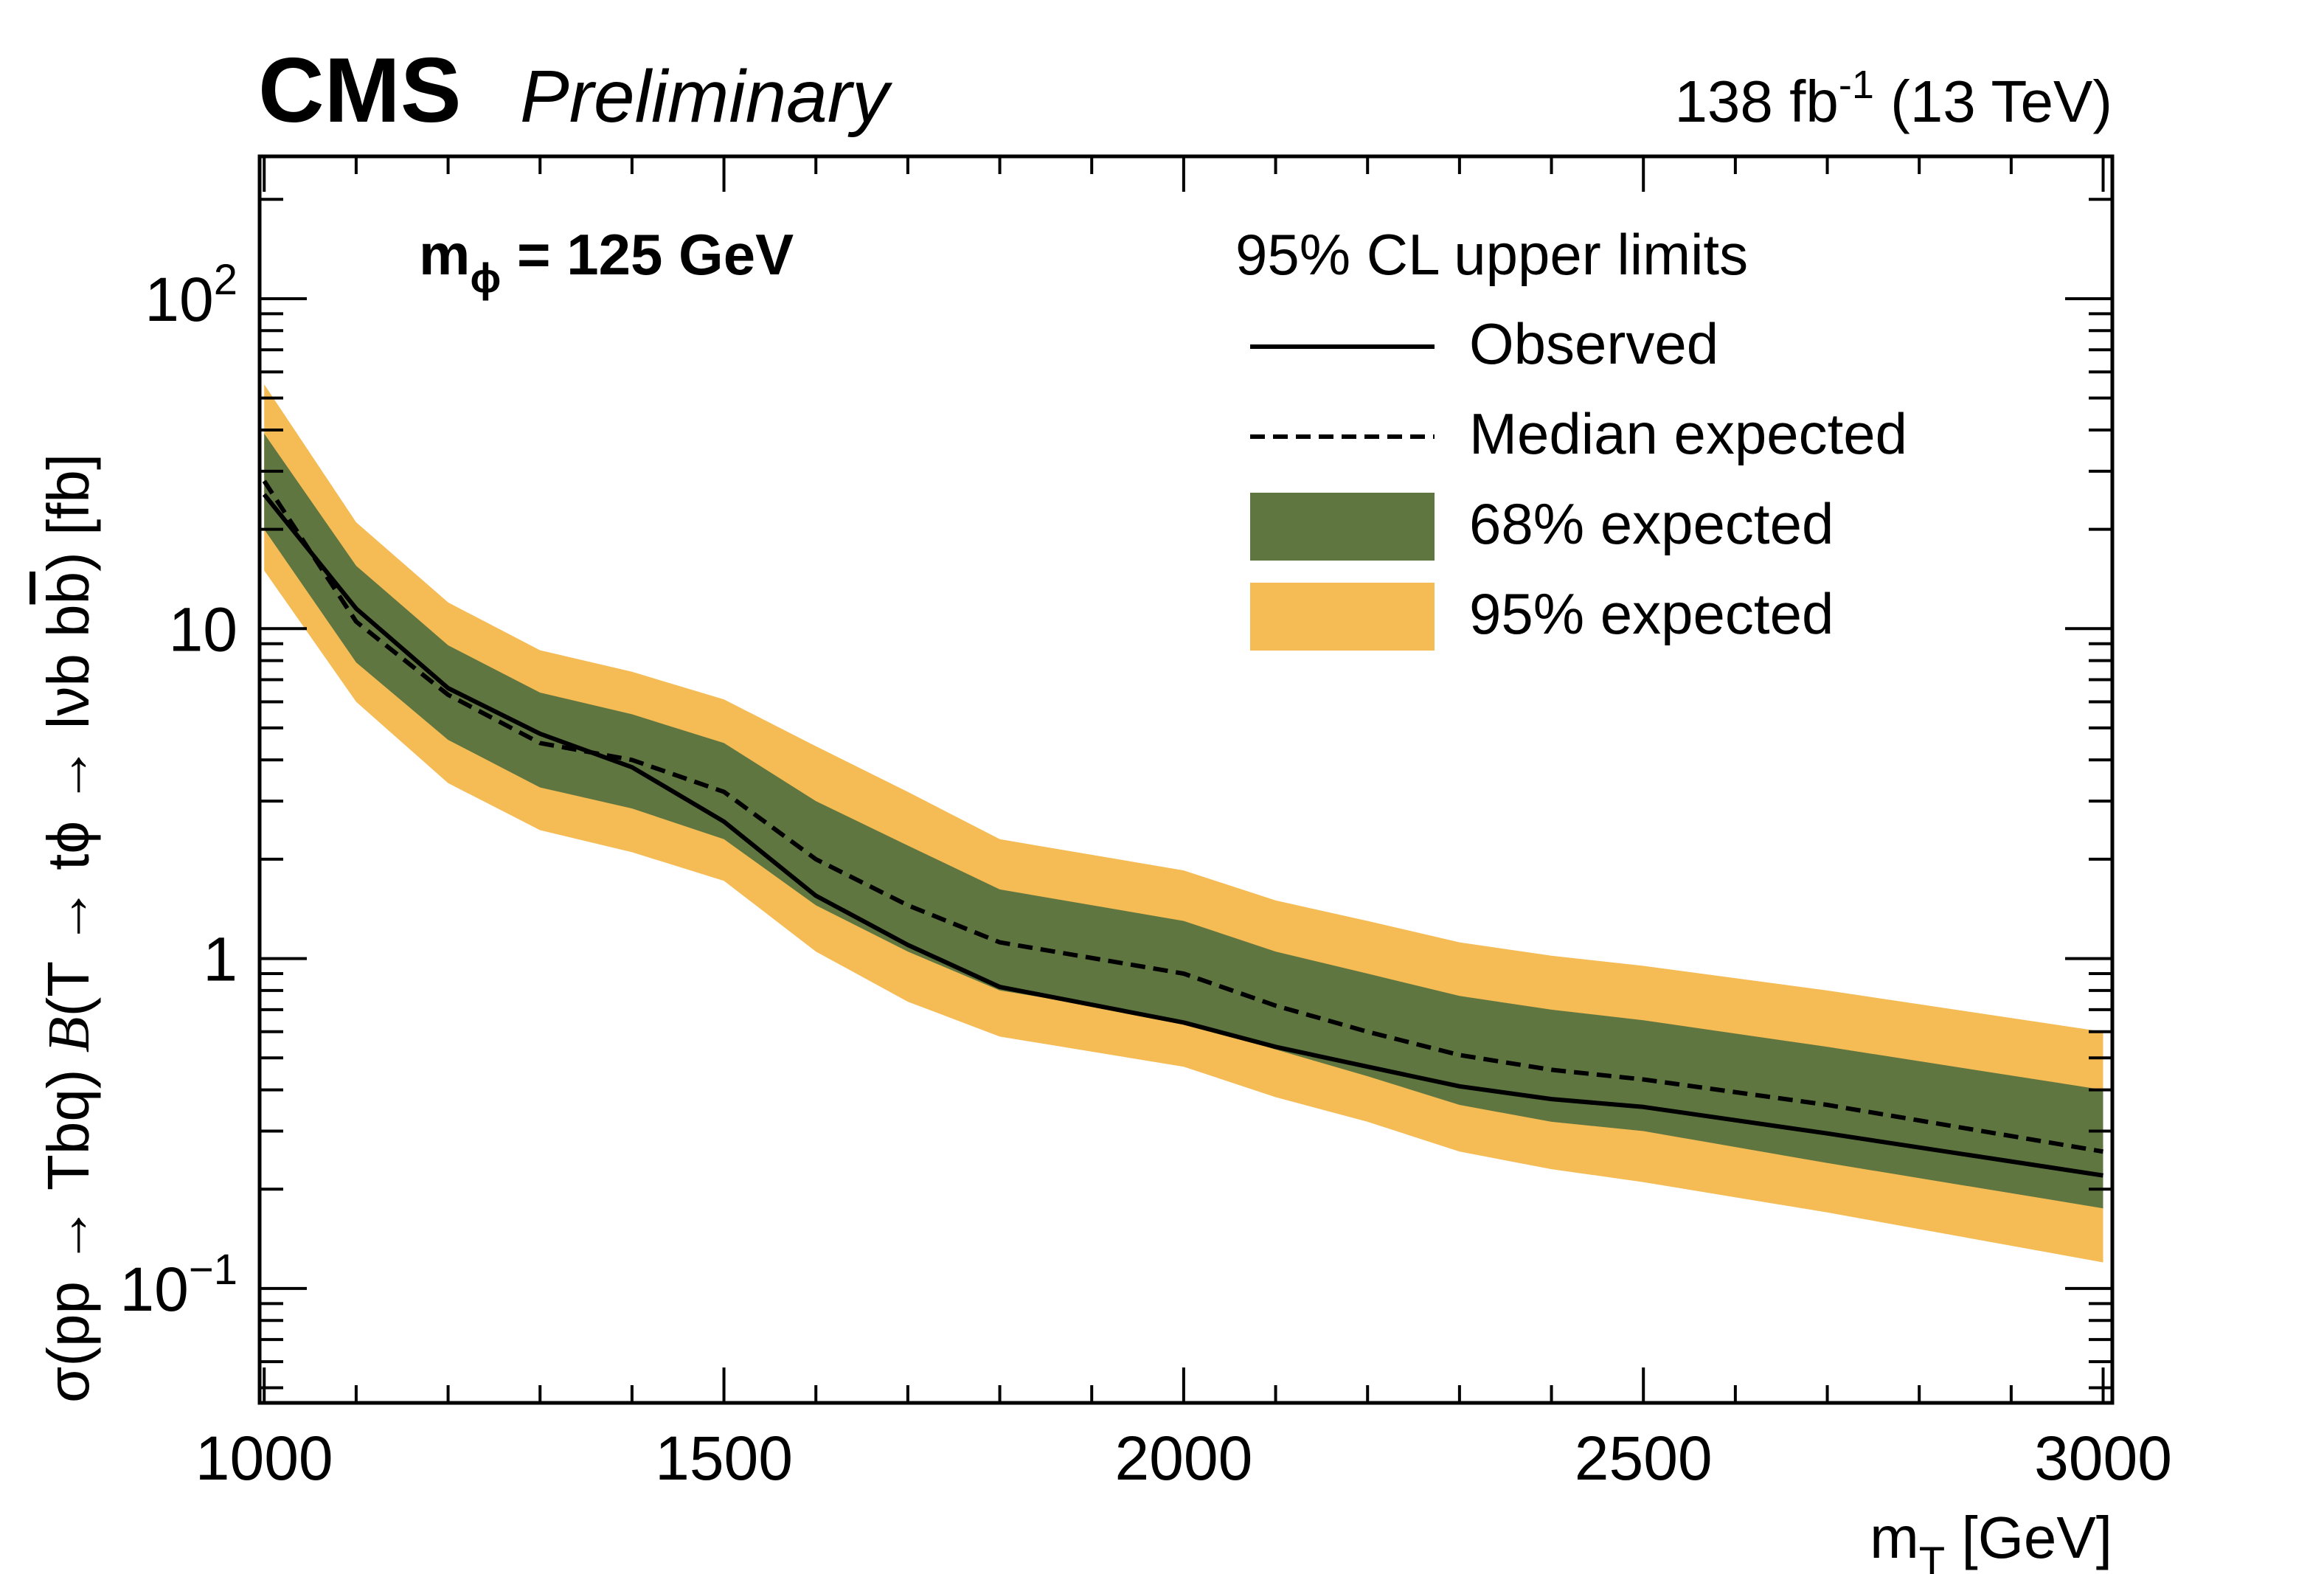 The height and width of the screenshot is (1574, 2324). I want to click on y-tick-label: 10², so click(191, 295).